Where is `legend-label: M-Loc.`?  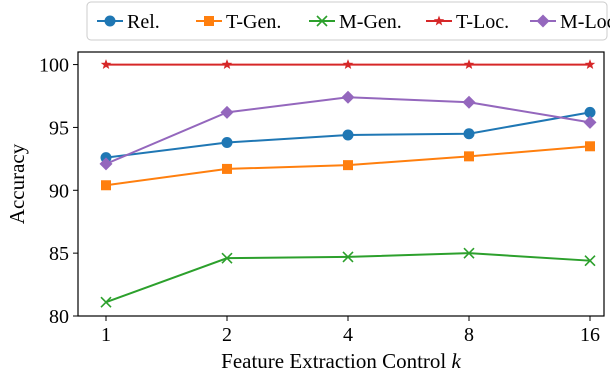 legend-label: M-Loc. is located at coordinates (585, 22).